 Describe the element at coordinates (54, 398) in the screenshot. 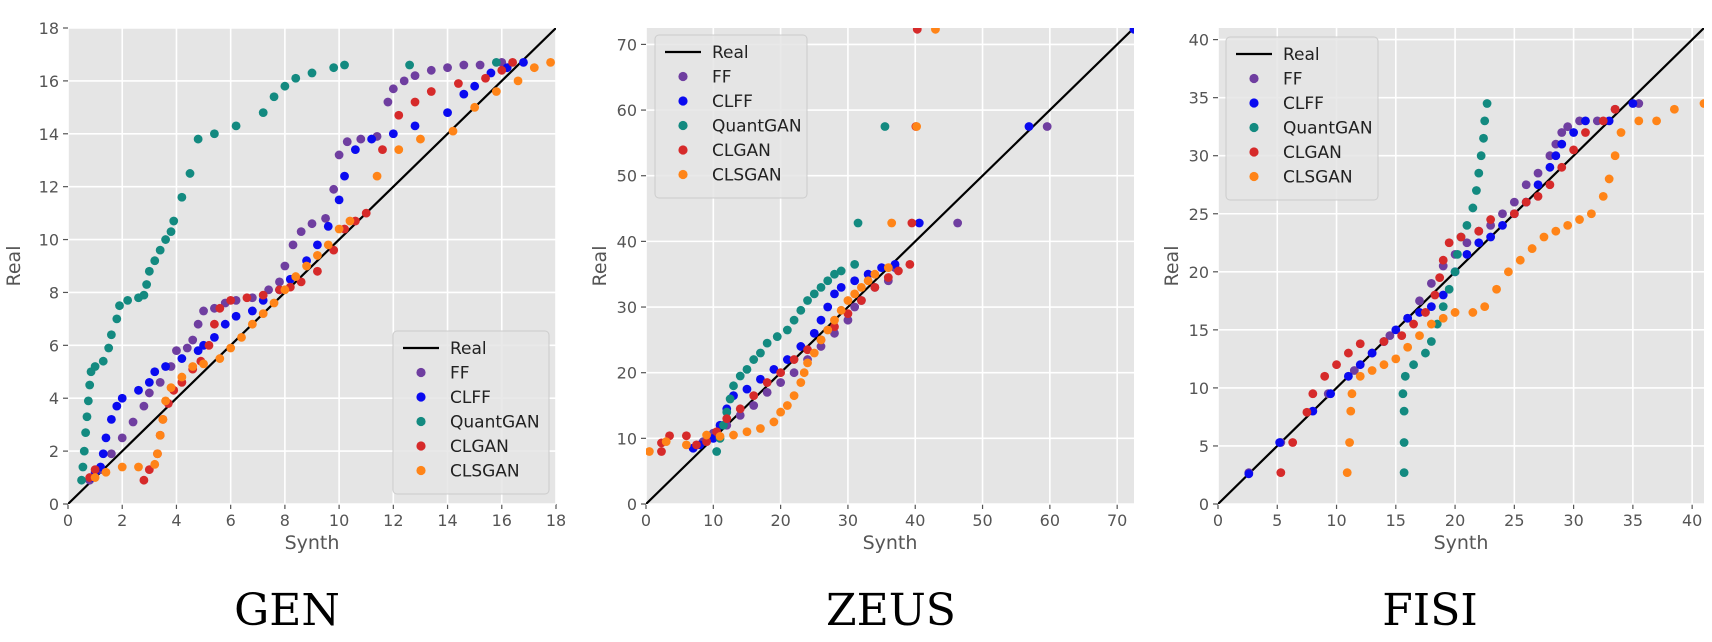

I see `y-tick-label: 4` at that location.